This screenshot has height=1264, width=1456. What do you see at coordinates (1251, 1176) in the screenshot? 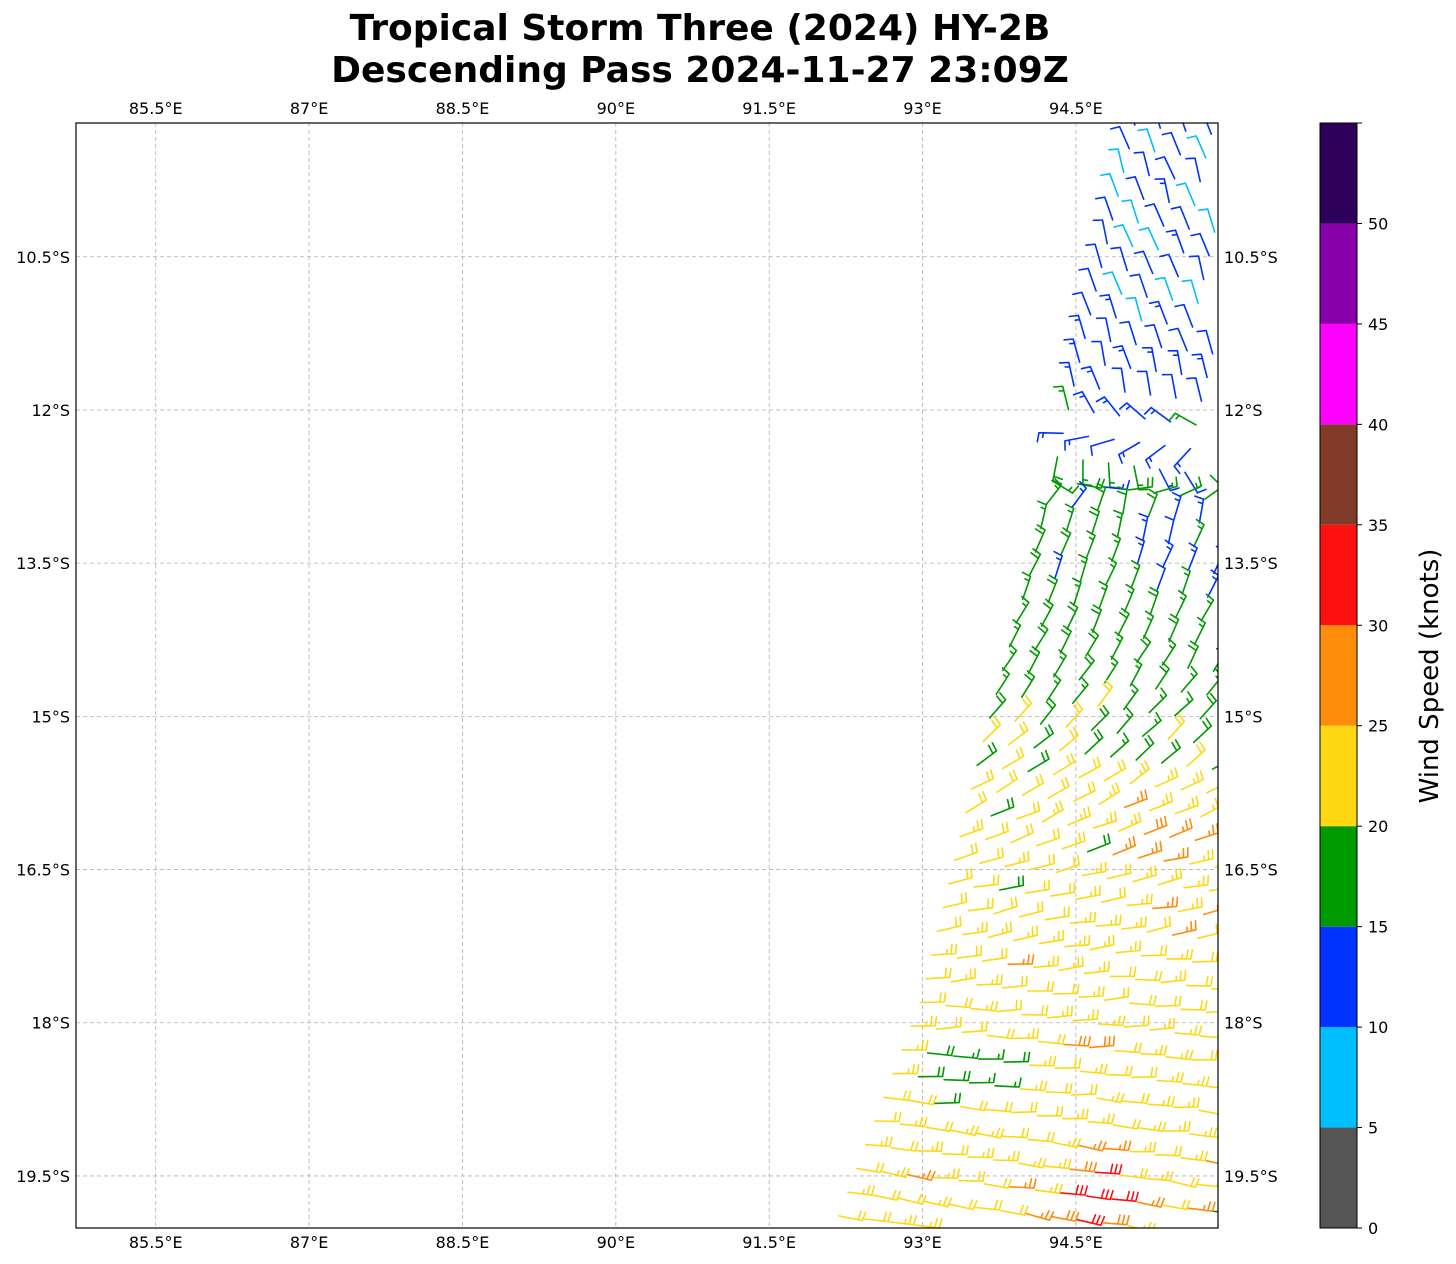
I see `lat-label-right: 19.5°S` at bounding box center [1251, 1176].